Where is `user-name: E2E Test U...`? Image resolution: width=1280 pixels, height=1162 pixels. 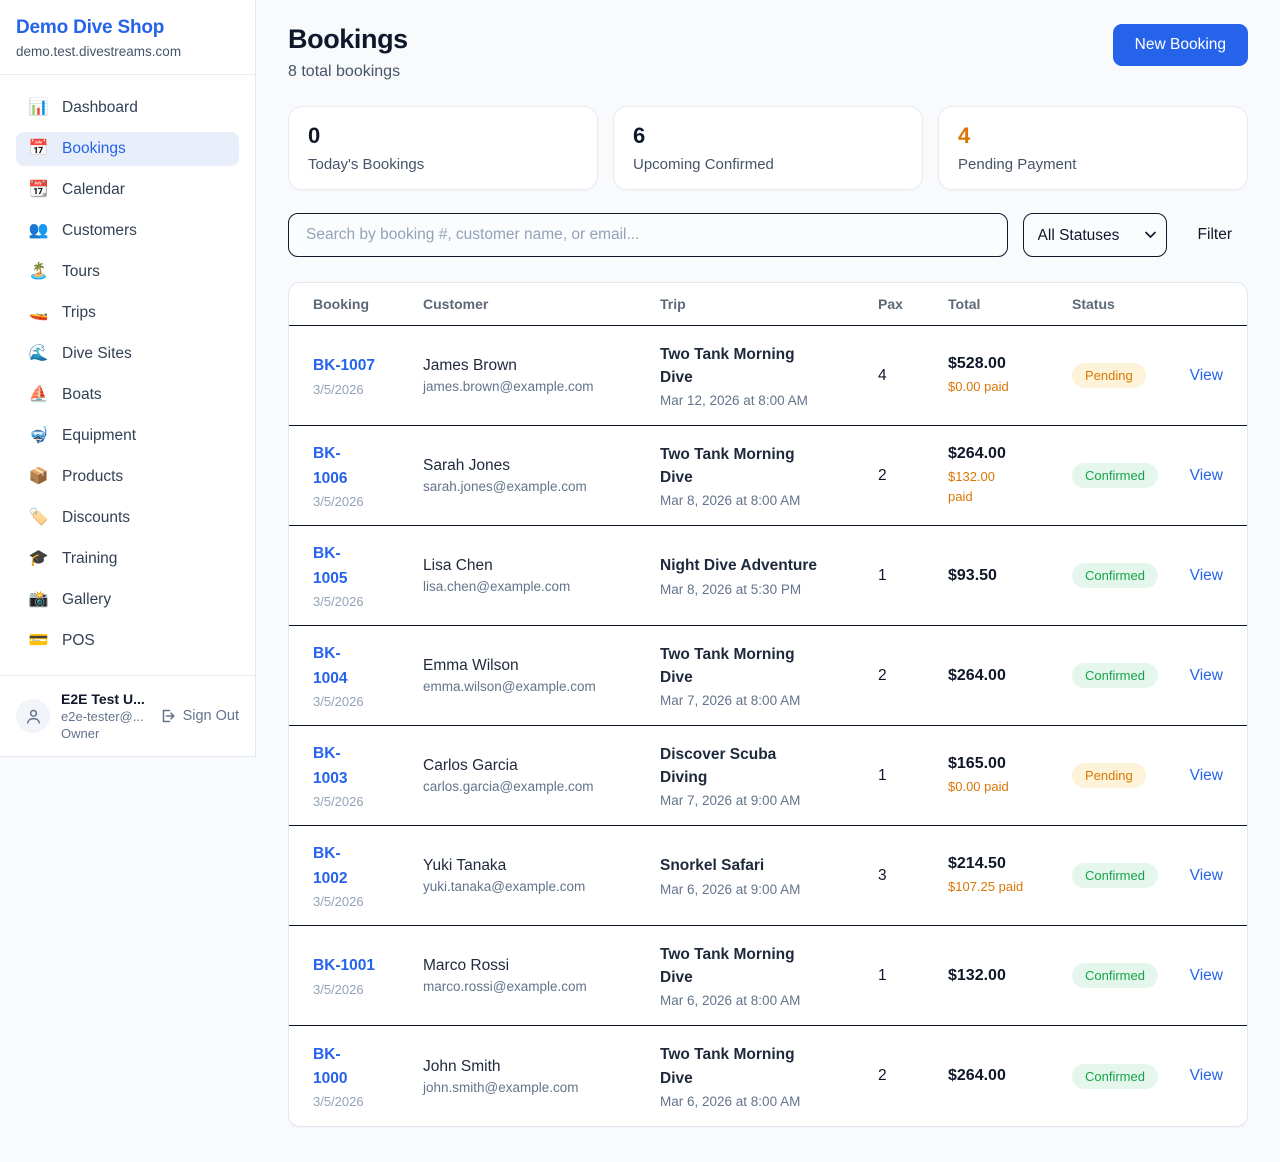
user-name: E2E Test U... is located at coordinates (103, 699).